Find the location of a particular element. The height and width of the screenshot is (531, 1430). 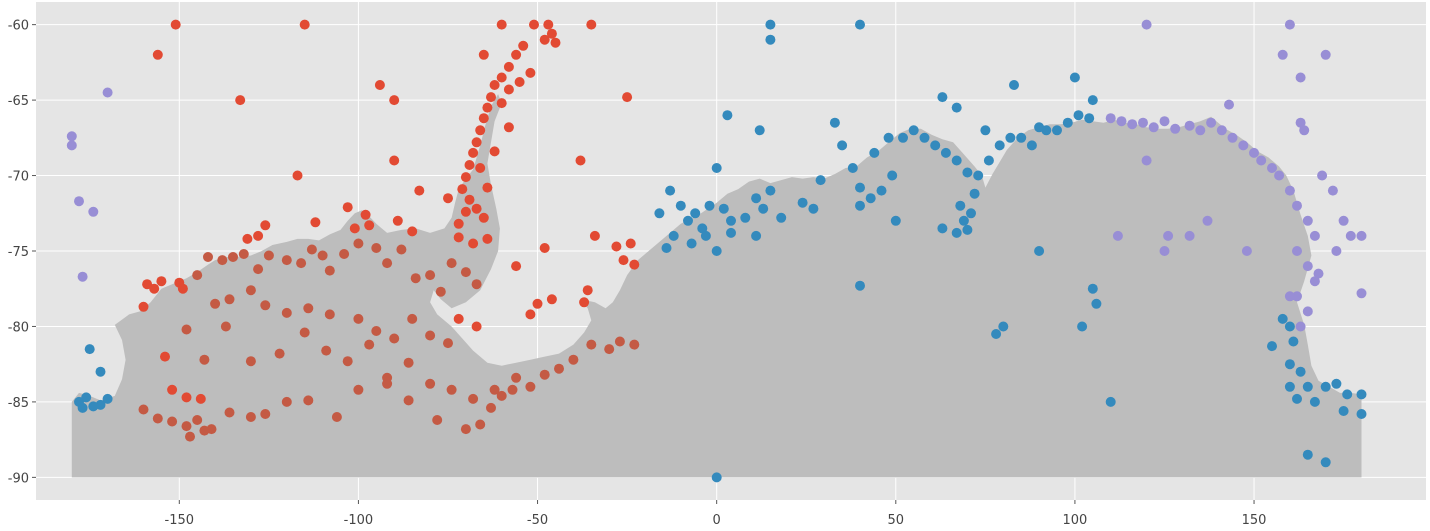

y-axis-ticks: -60 -65 -70 -75 -80 -85 -90 is located at coordinates (22, 252).